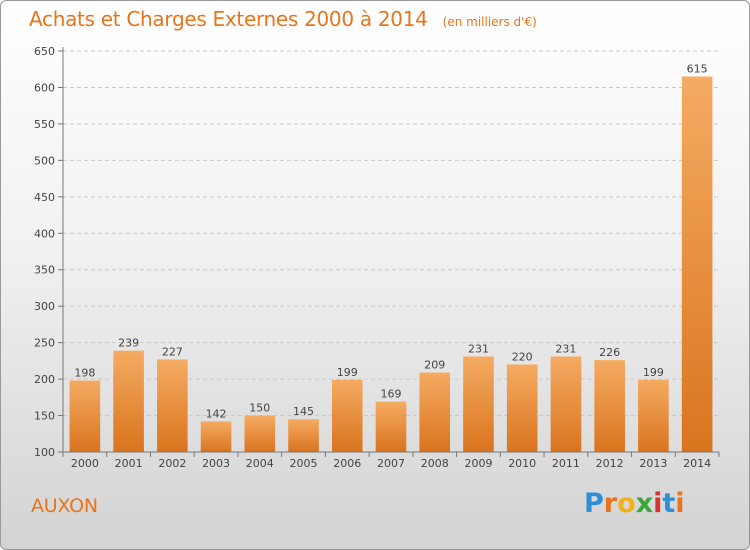  Describe the element at coordinates (128, 401) in the screenshot. I see `bar-2001` at that location.